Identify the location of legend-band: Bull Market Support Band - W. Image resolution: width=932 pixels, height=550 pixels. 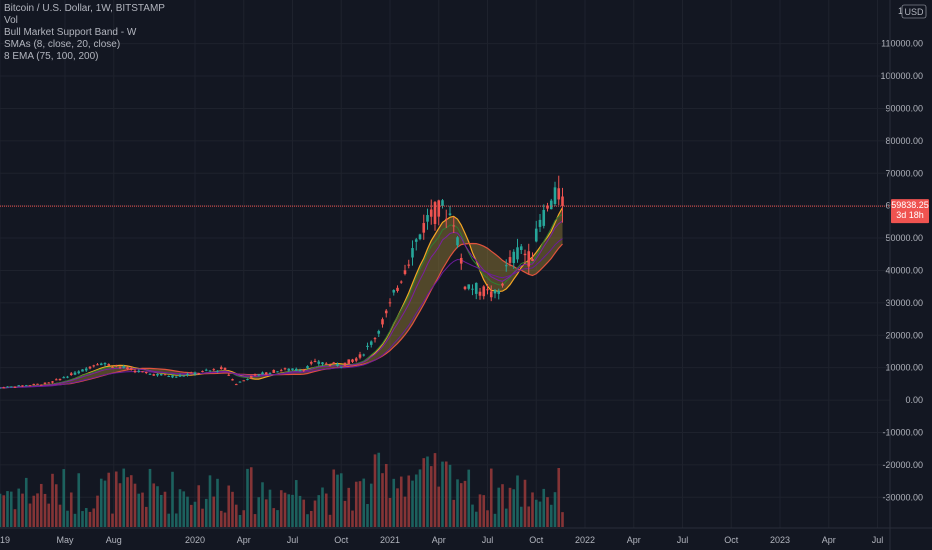
(70, 32).